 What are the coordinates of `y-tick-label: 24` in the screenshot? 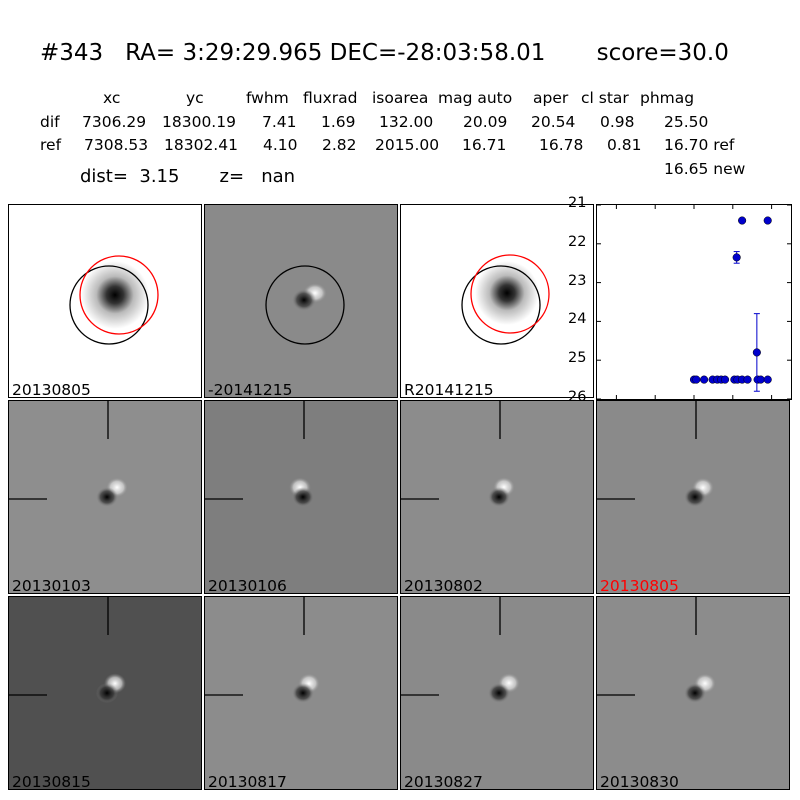 It's located at (577, 319).